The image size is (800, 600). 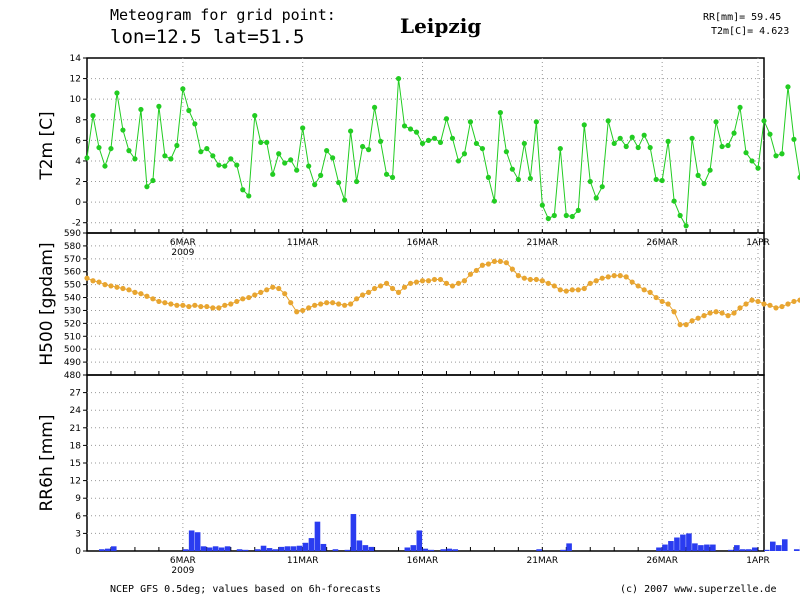 I want to click on footer-copyright: (c) 2007 www.superzelle.de, so click(x=698, y=589).